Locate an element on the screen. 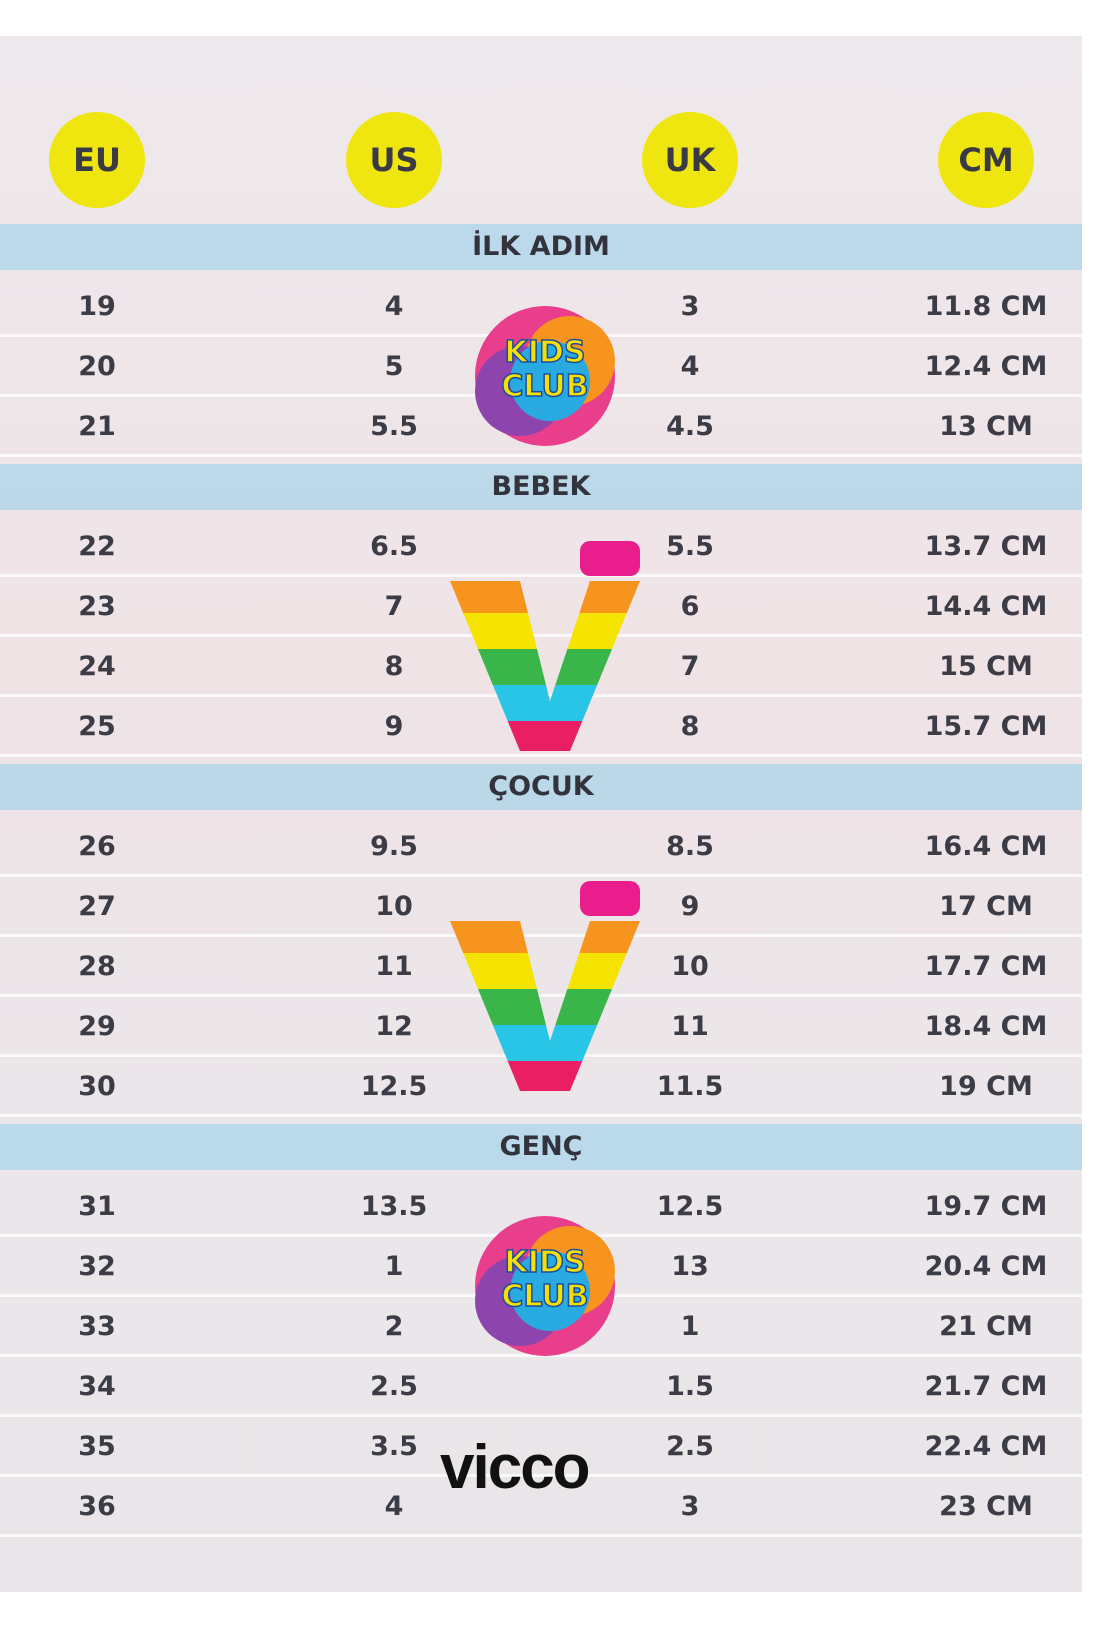 The height and width of the screenshot is (1650, 1100). size-cell: 1.5 is located at coordinates (690, 1386).